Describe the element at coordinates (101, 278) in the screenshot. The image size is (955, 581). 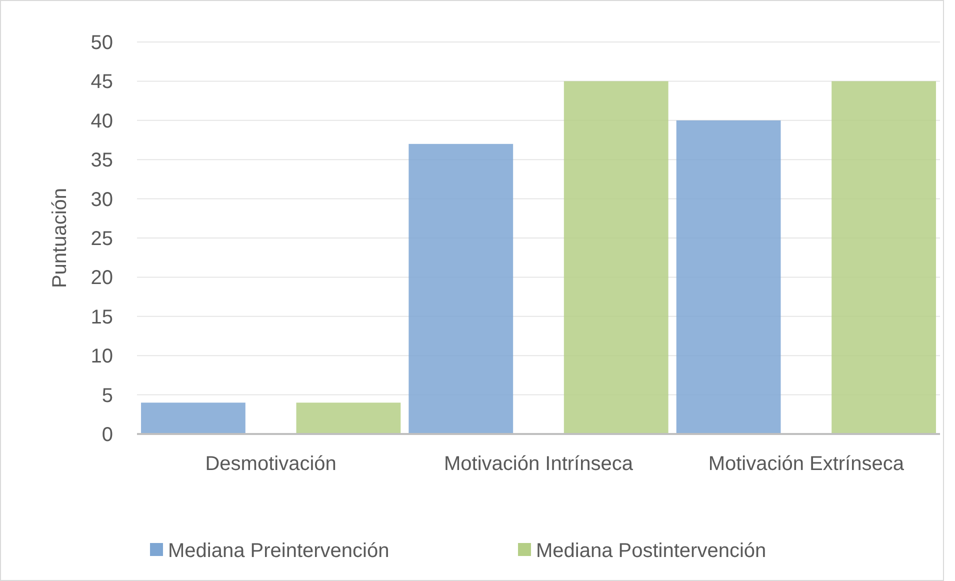
I see `y-tick-label: 20` at that location.